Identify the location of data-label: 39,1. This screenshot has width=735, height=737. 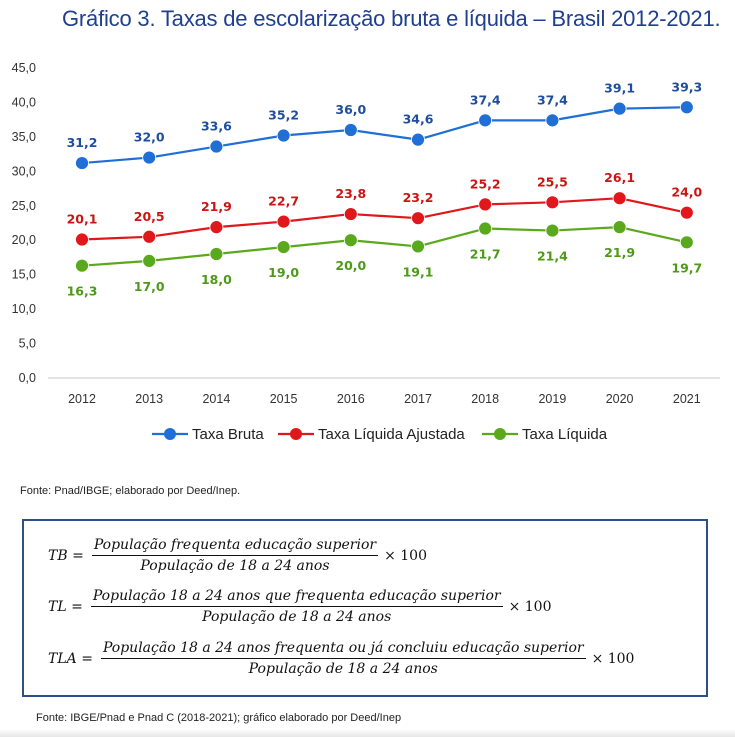
(619, 88).